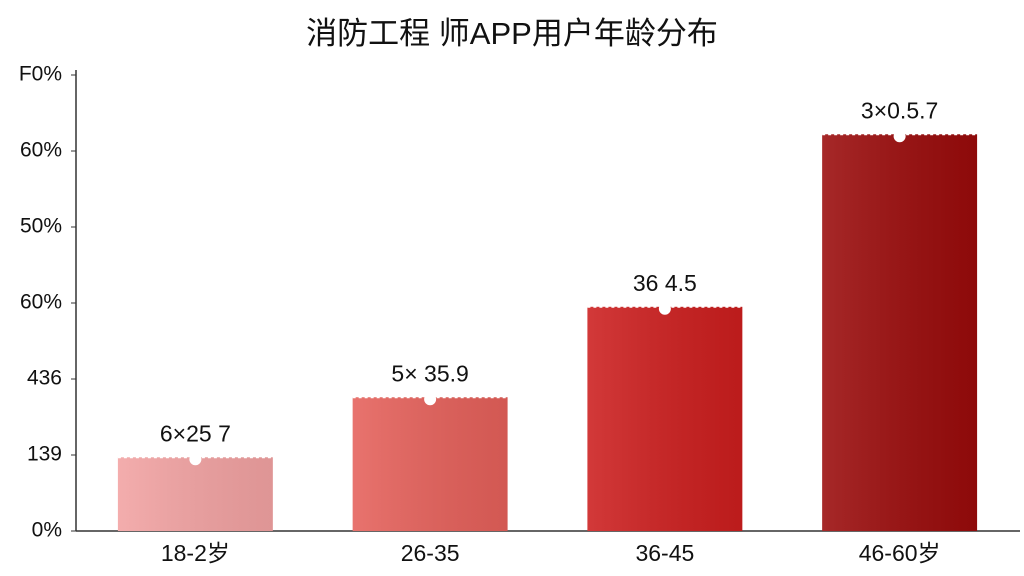 This screenshot has width=1024, height=576. Describe the element at coordinates (664, 553) in the screenshot. I see `x-tick-label: 36-45` at that location.